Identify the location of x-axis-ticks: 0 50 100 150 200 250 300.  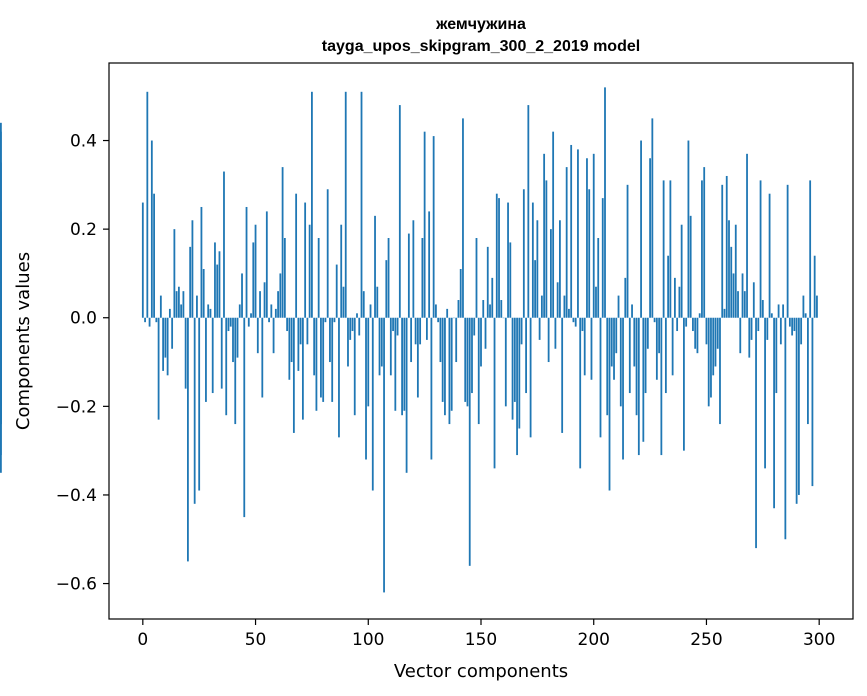
(486, 634).